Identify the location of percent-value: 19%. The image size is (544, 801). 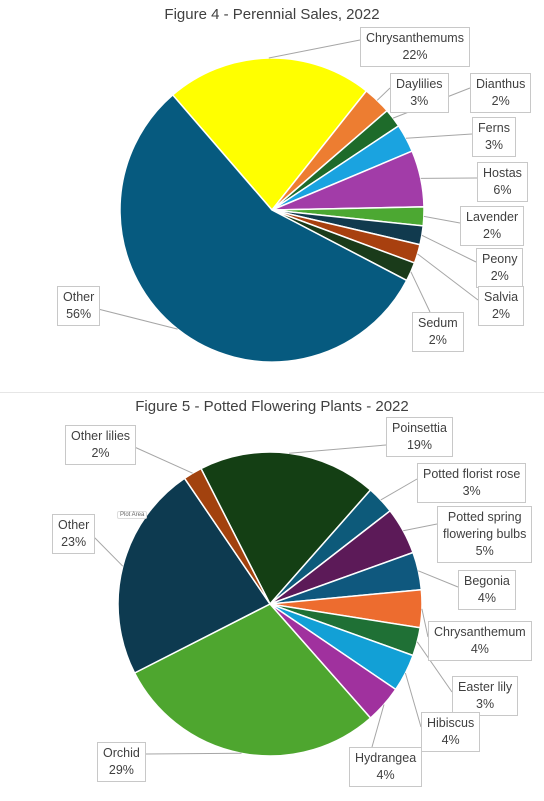
(419, 445).